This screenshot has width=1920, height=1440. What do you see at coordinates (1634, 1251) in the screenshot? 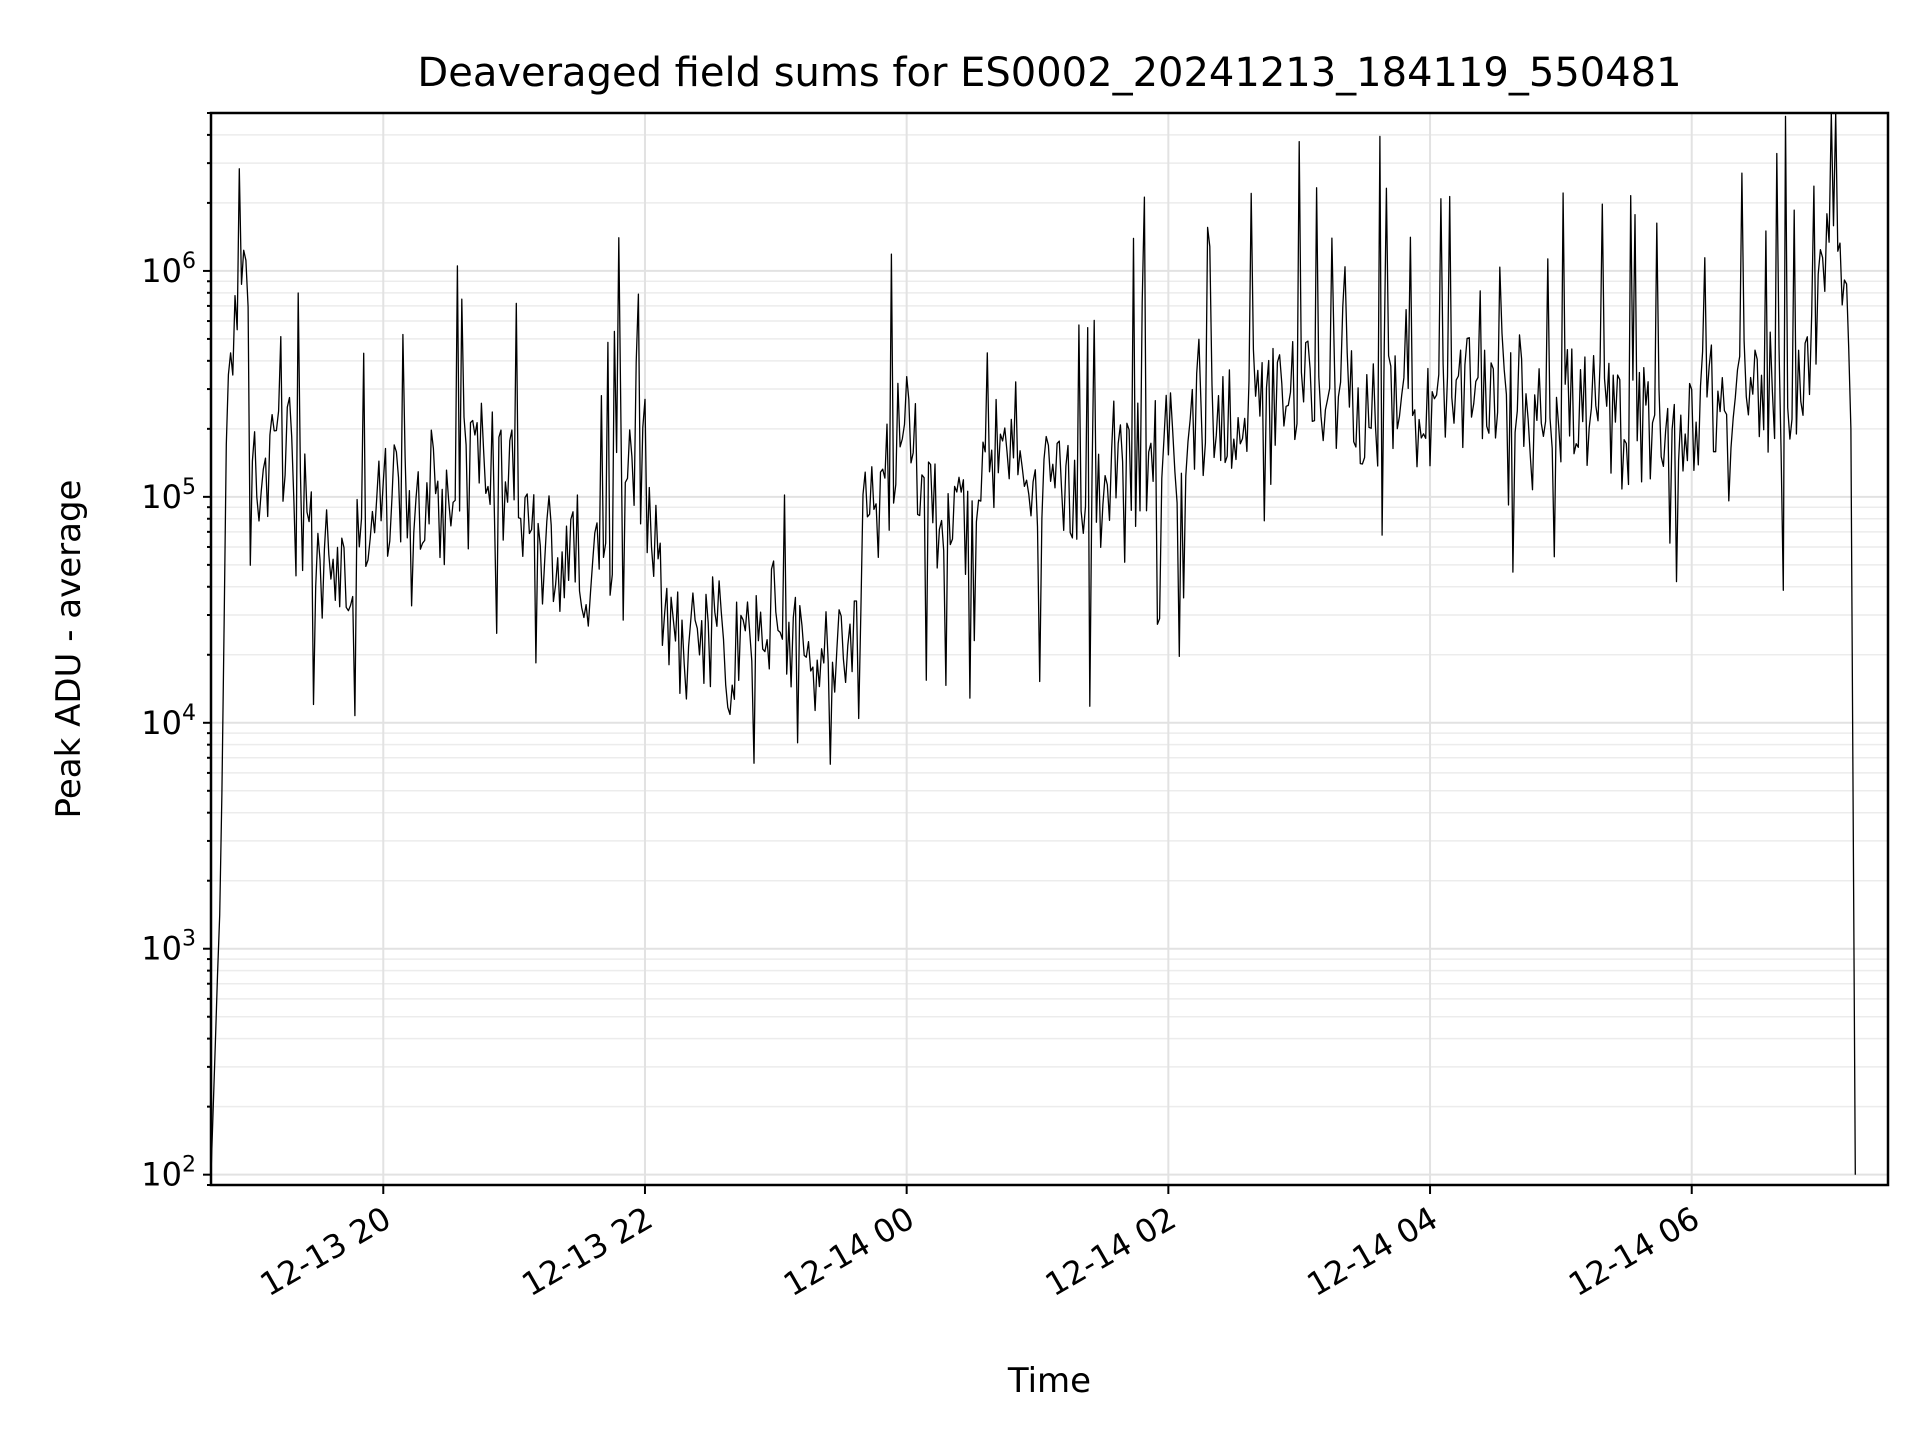
I see `x-tick-label: 12-14 06` at bounding box center [1634, 1251].